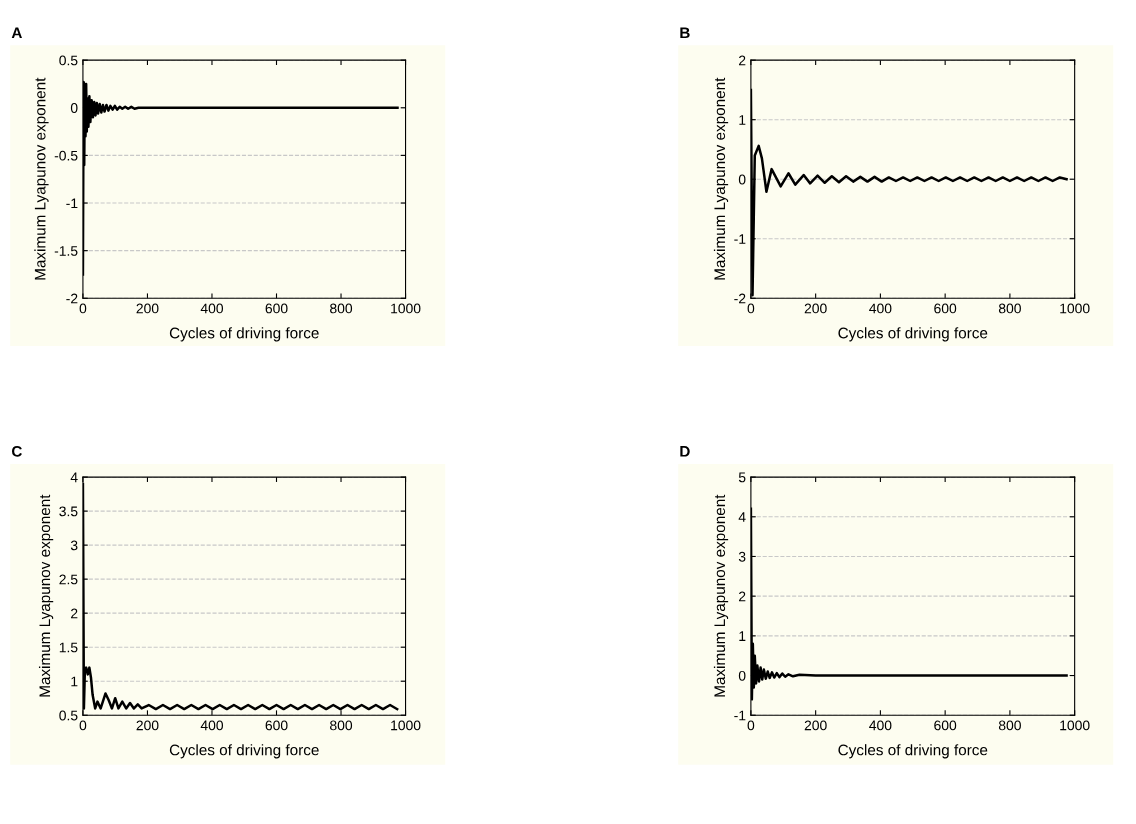 The image size is (1136, 824). What do you see at coordinates (742, 477) in the screenshot?
I see `y-tick-label: 5` at bounding box center [742, 477].